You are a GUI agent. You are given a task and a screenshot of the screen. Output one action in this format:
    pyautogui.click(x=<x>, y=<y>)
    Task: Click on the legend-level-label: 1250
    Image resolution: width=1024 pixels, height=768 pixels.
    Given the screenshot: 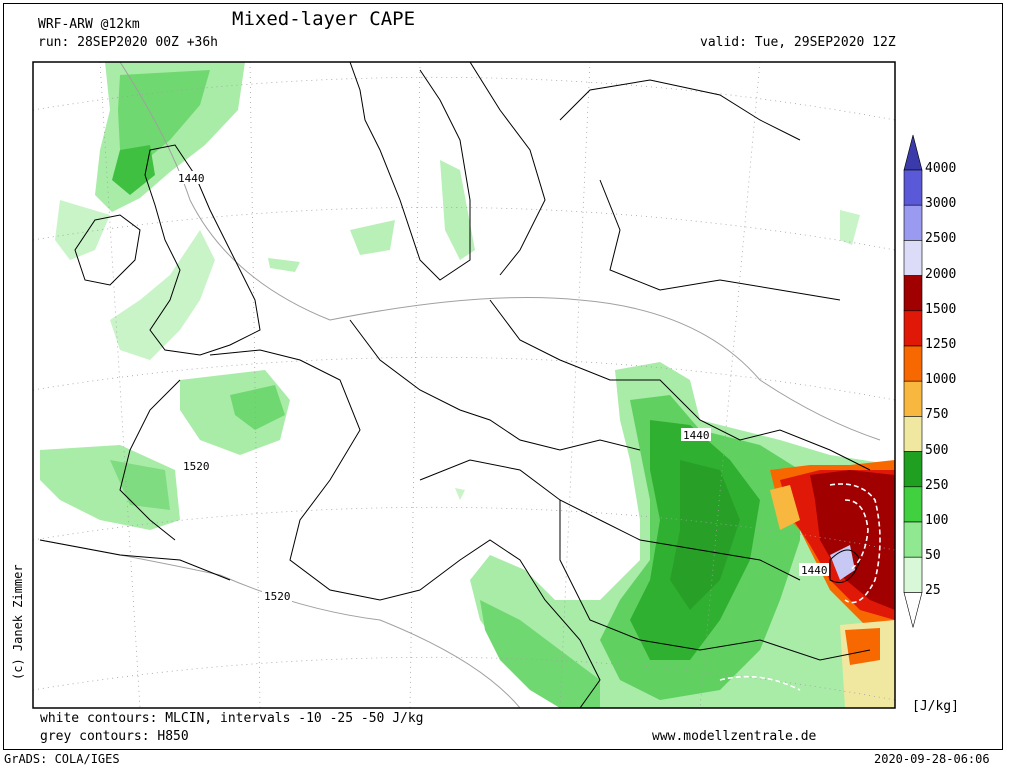 What is the action you would take?
    pyautogui.click(x=941, y=344)
    